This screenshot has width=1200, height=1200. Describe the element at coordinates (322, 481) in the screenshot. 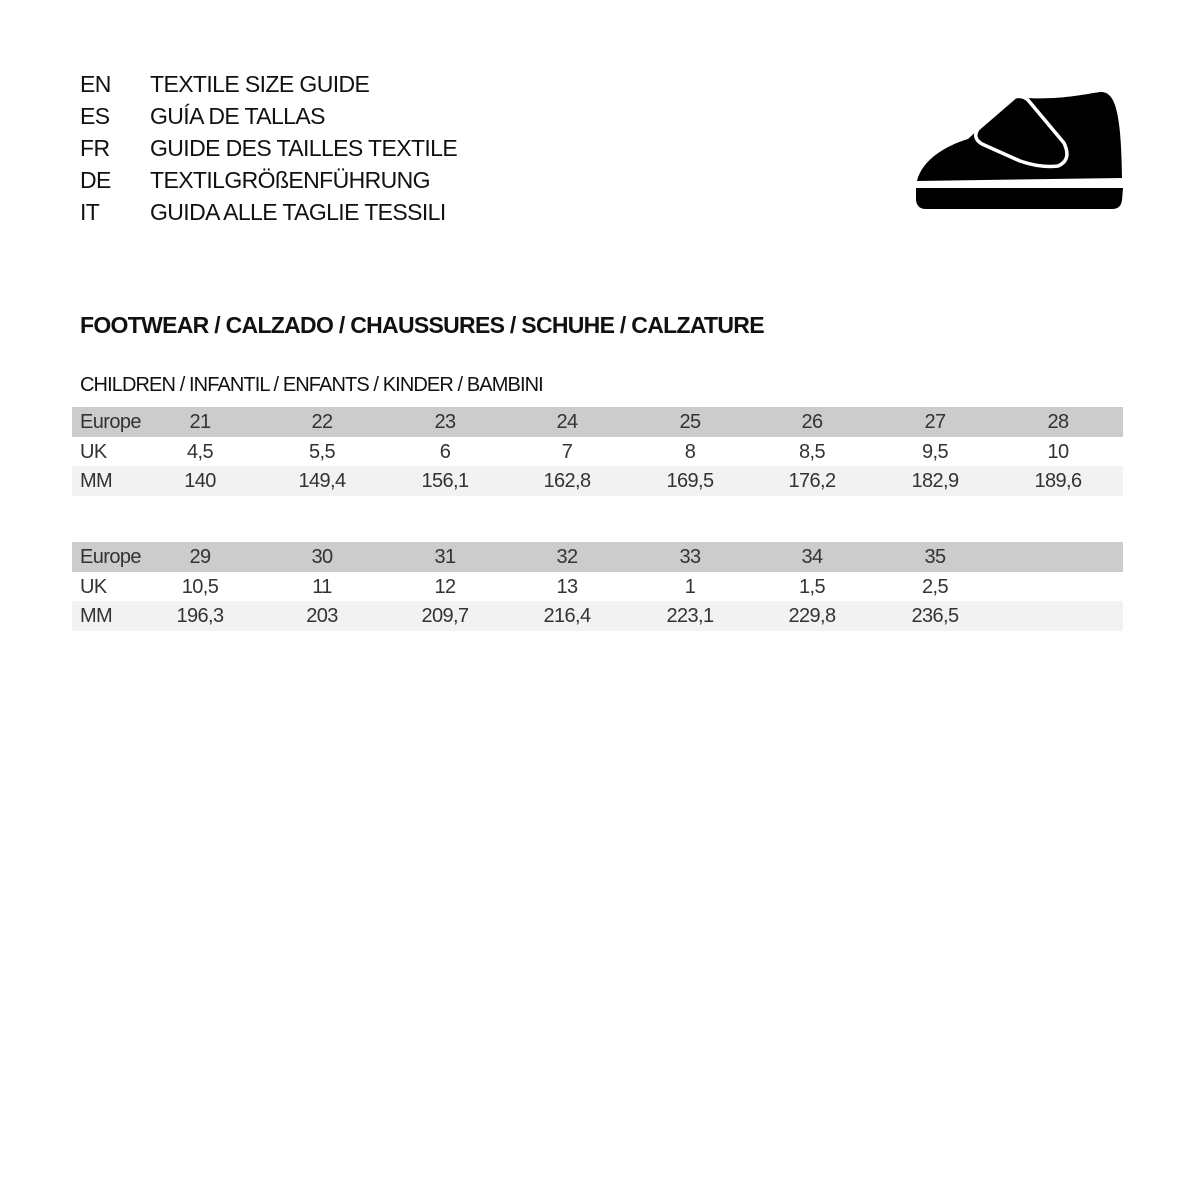

I see `table-cell: 149,4` at that location.